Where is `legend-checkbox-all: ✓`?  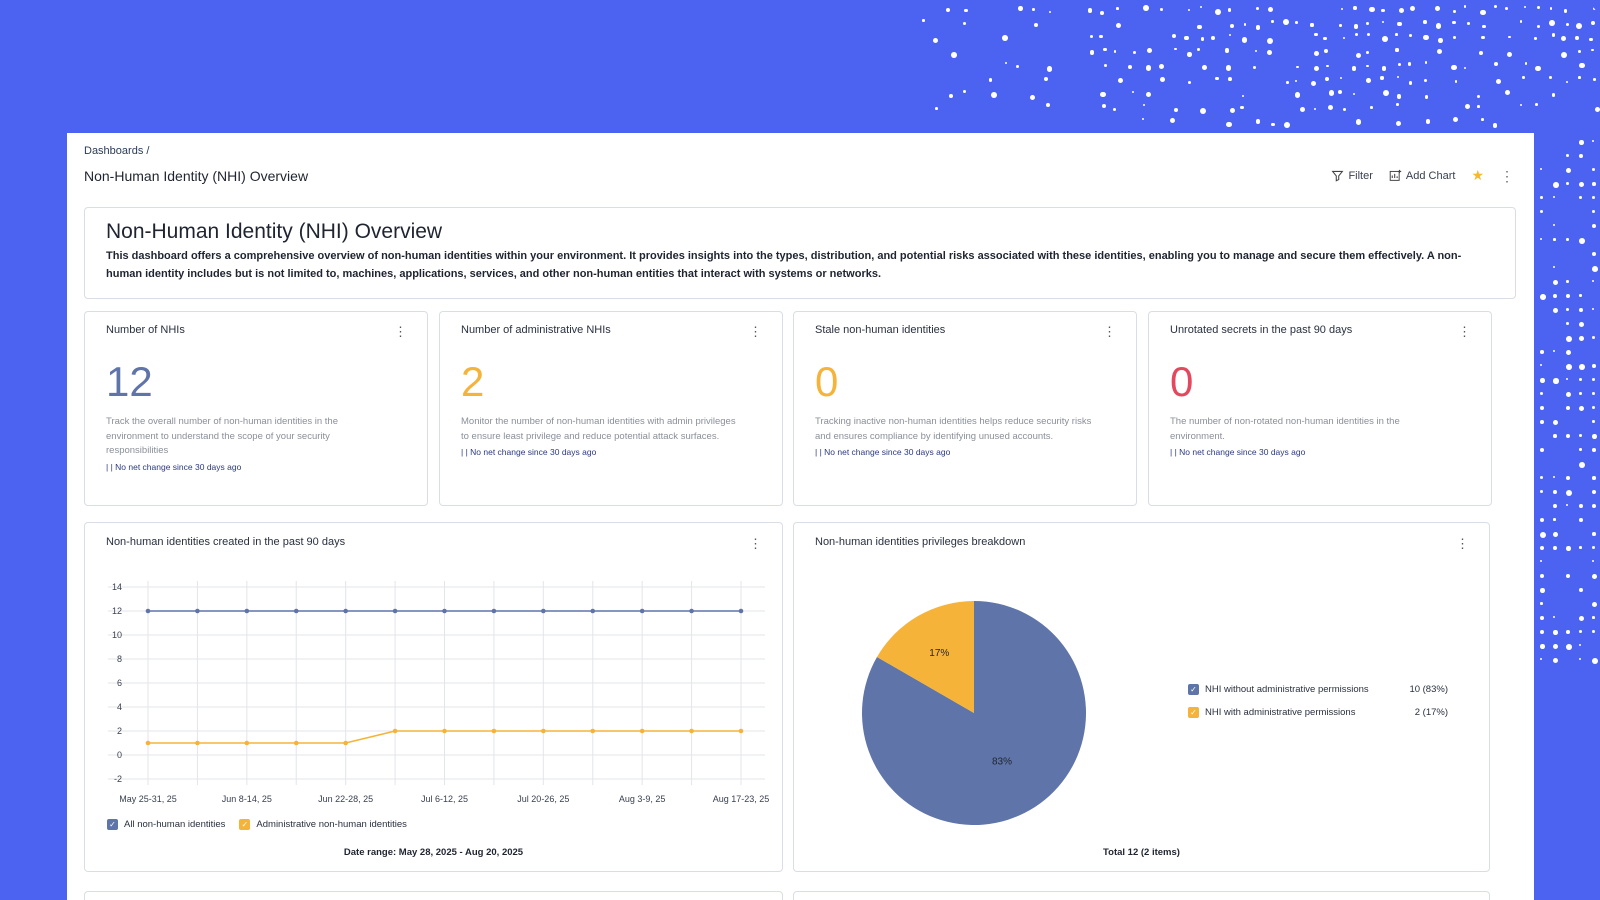 legend-checkbox-all: ✓ is located at coordinates (112, 824).